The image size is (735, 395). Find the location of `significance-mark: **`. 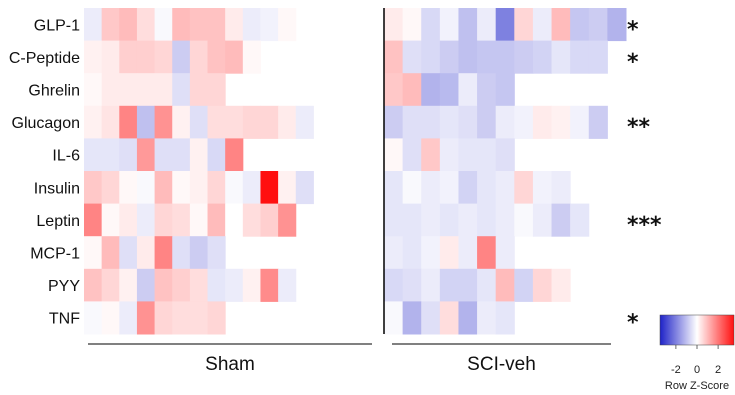

significance-mark: ** is located at coordinates (639, 127).